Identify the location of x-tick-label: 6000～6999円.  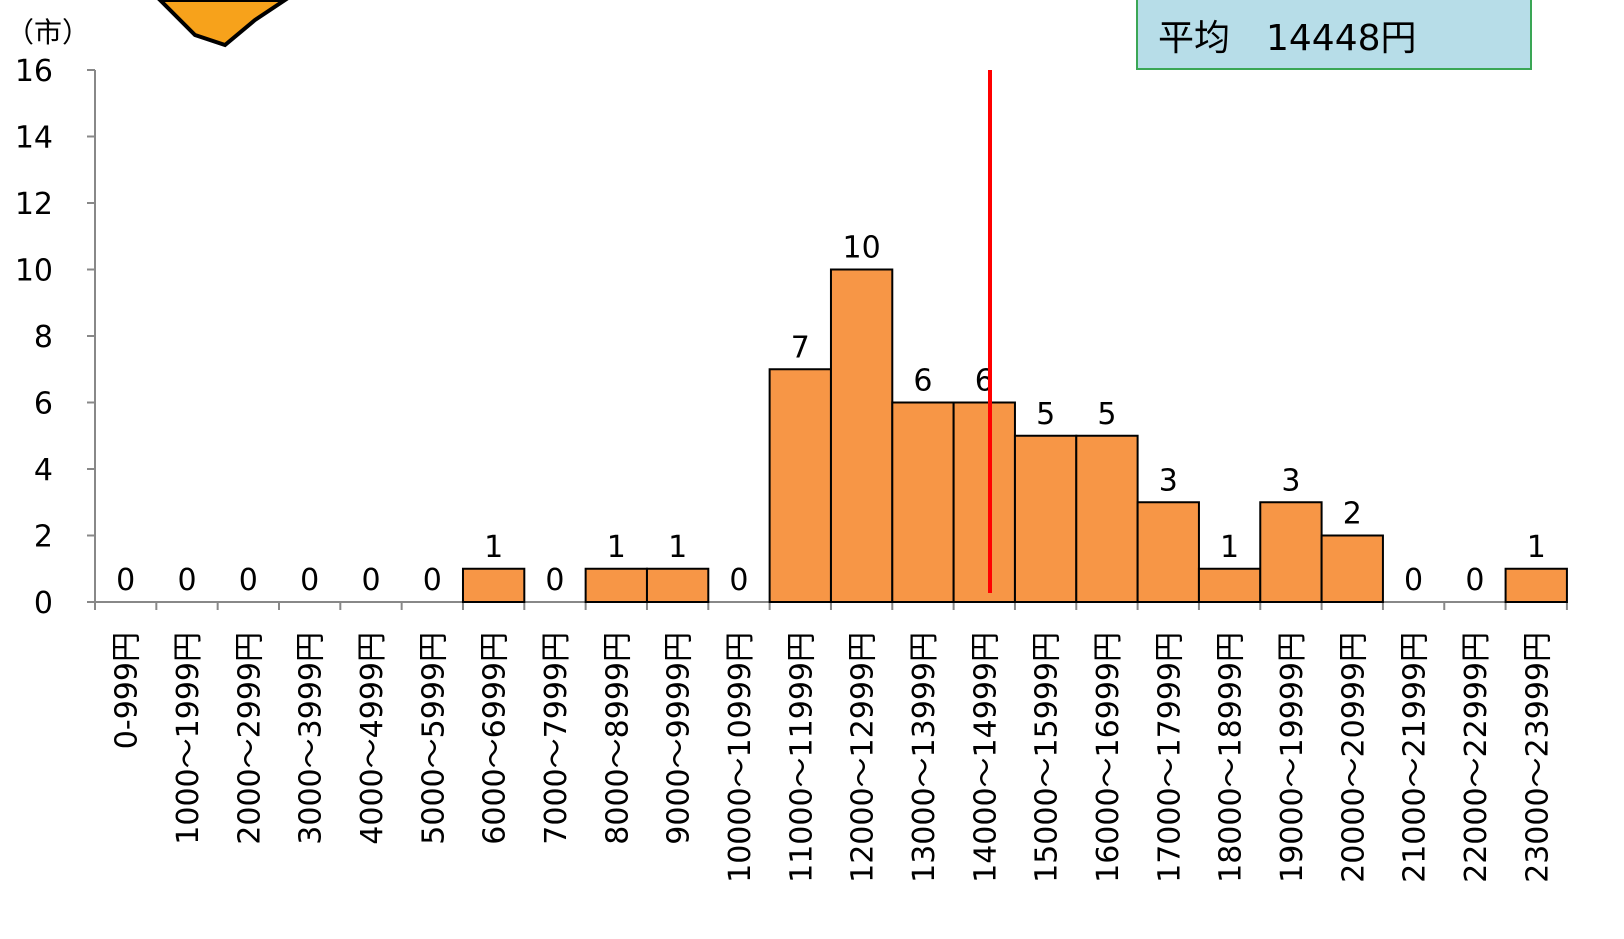
(495, 738).